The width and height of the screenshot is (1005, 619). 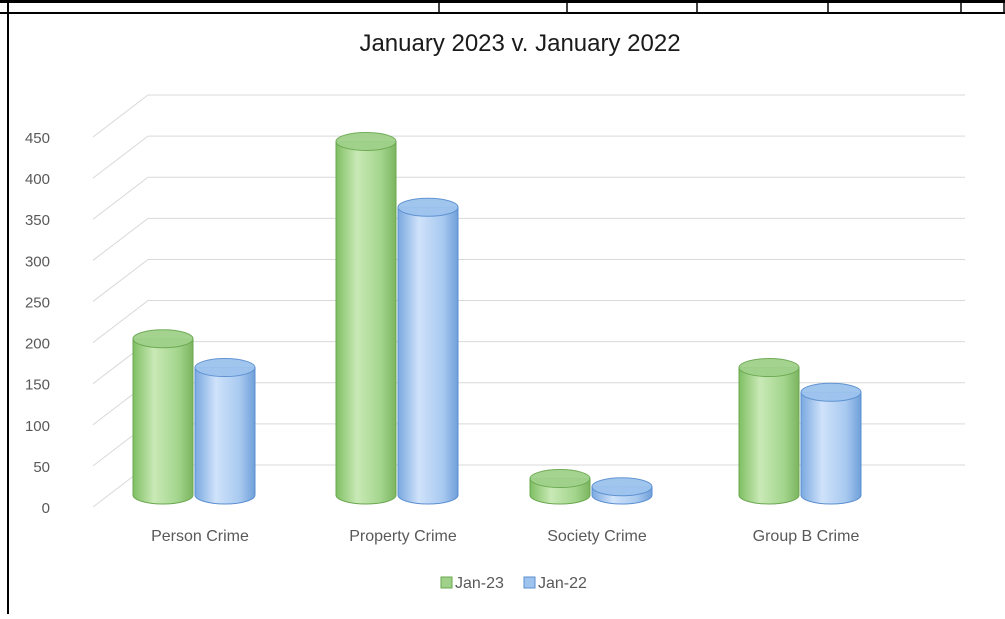 What do you see at coordinates (769, 431) in the screenshot?
I see `bar-jan-23-group-b-crime` at bounding box center [769, 431].